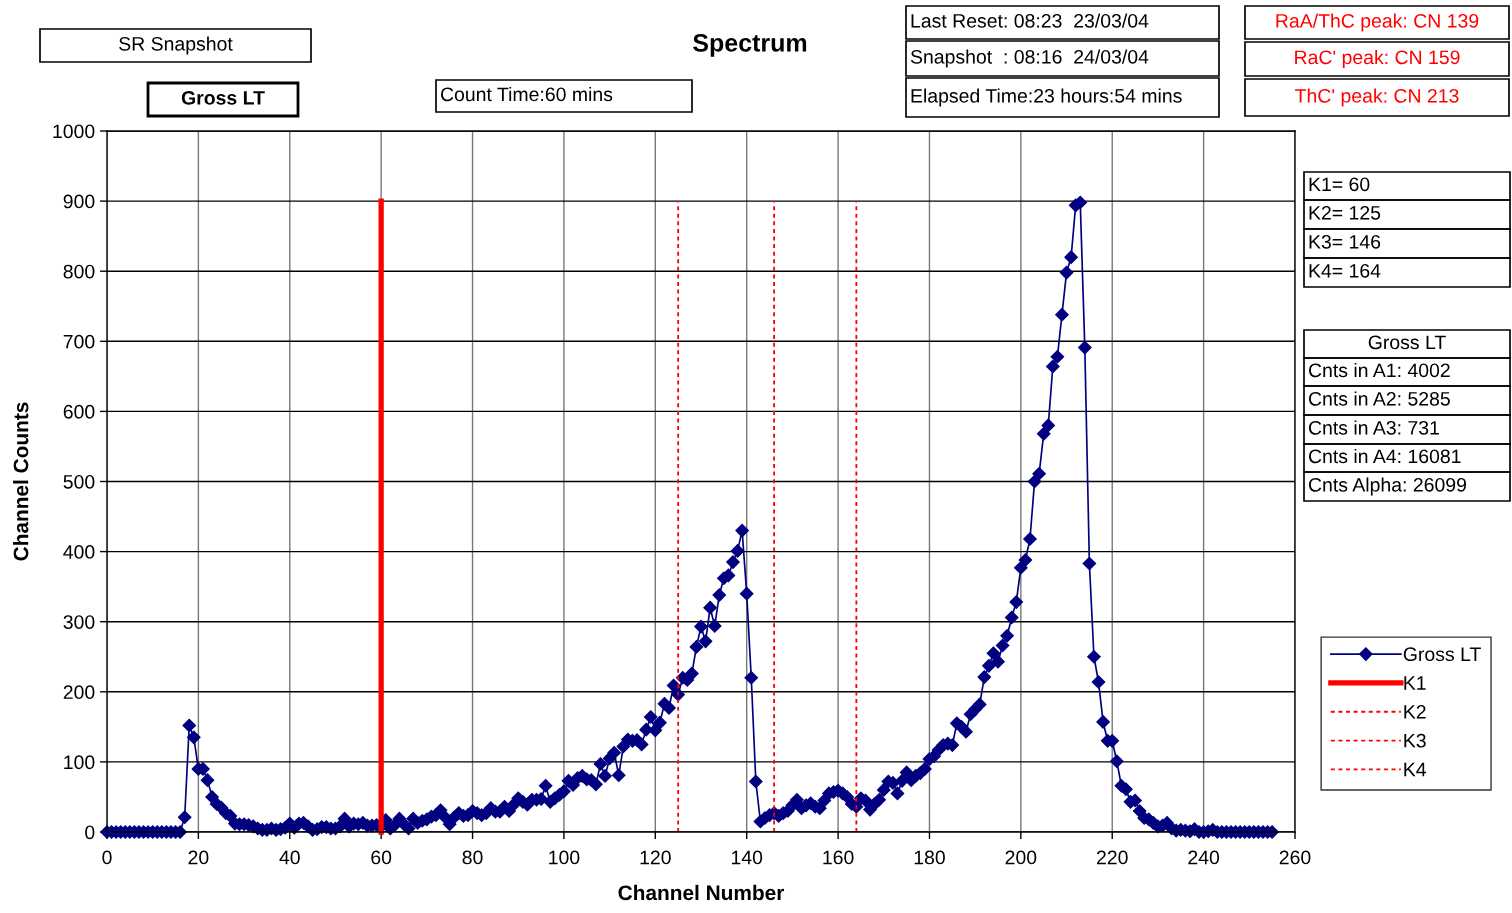 Image resolution: width=1512 pixels, height=913 pixels. What do you see at coordinates (472, 857) in the screenshot?
I see `x-tick-label: 80` at bounding box center [472, 857].